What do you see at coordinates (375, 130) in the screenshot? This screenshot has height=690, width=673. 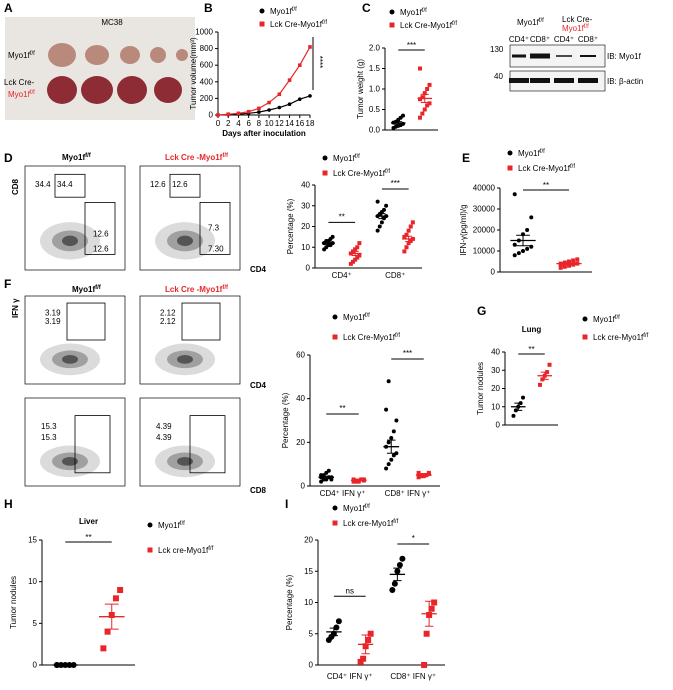 I see `y-tick-label: 0.0` at bounding box center [375, 130].